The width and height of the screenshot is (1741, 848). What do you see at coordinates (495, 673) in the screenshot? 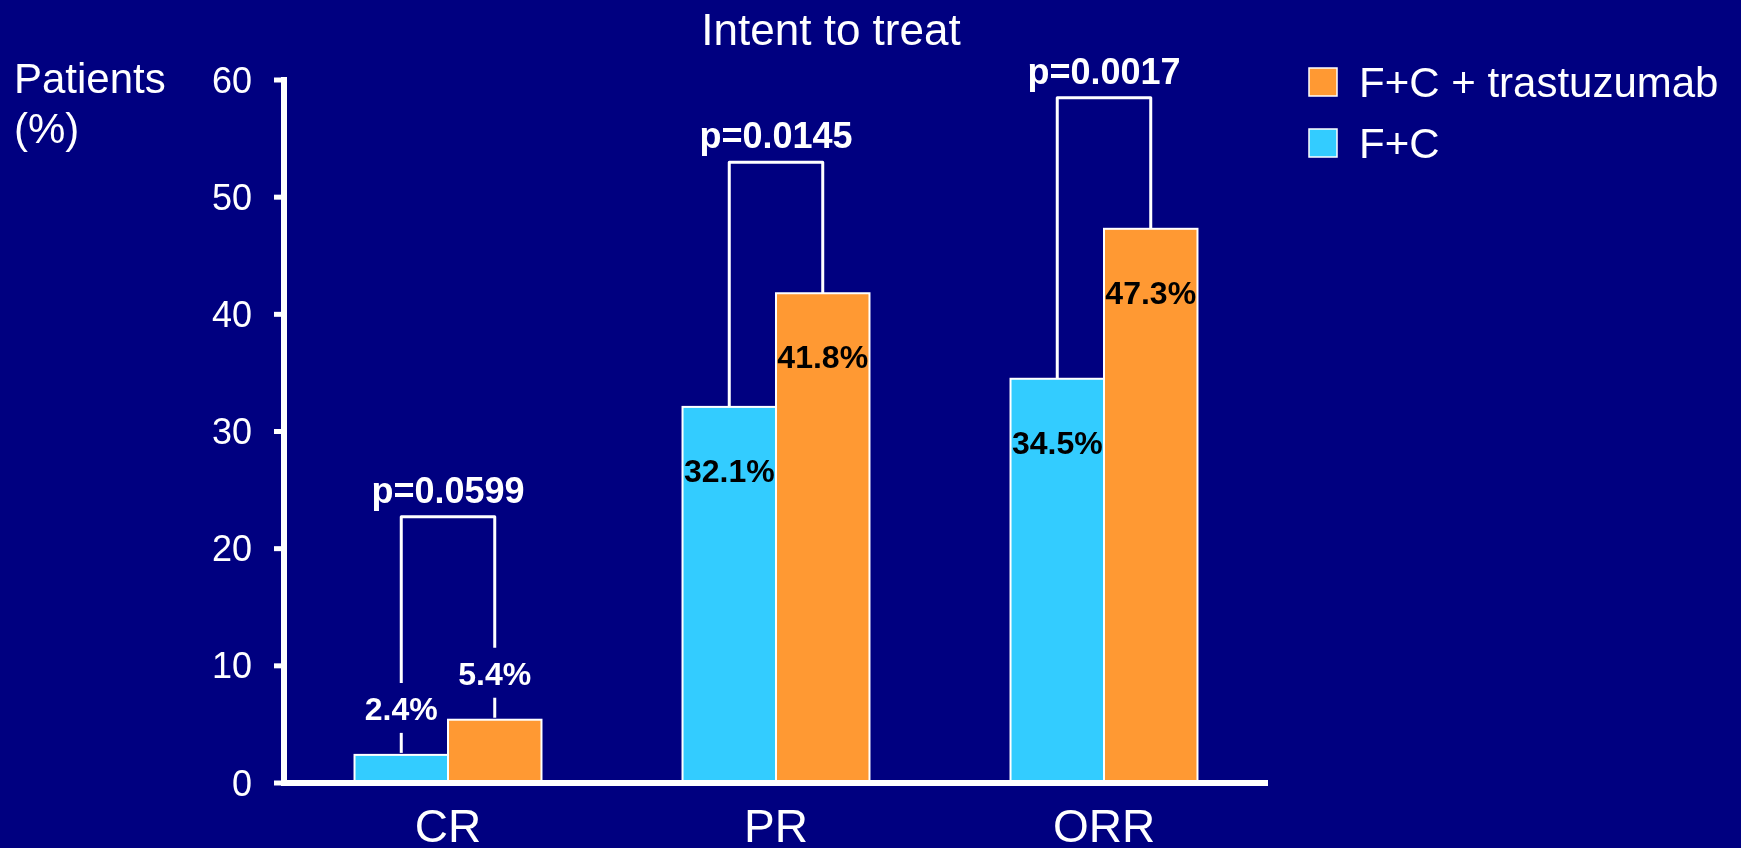
I see `data-label: 5.4%` at bounding box center [495, 673].